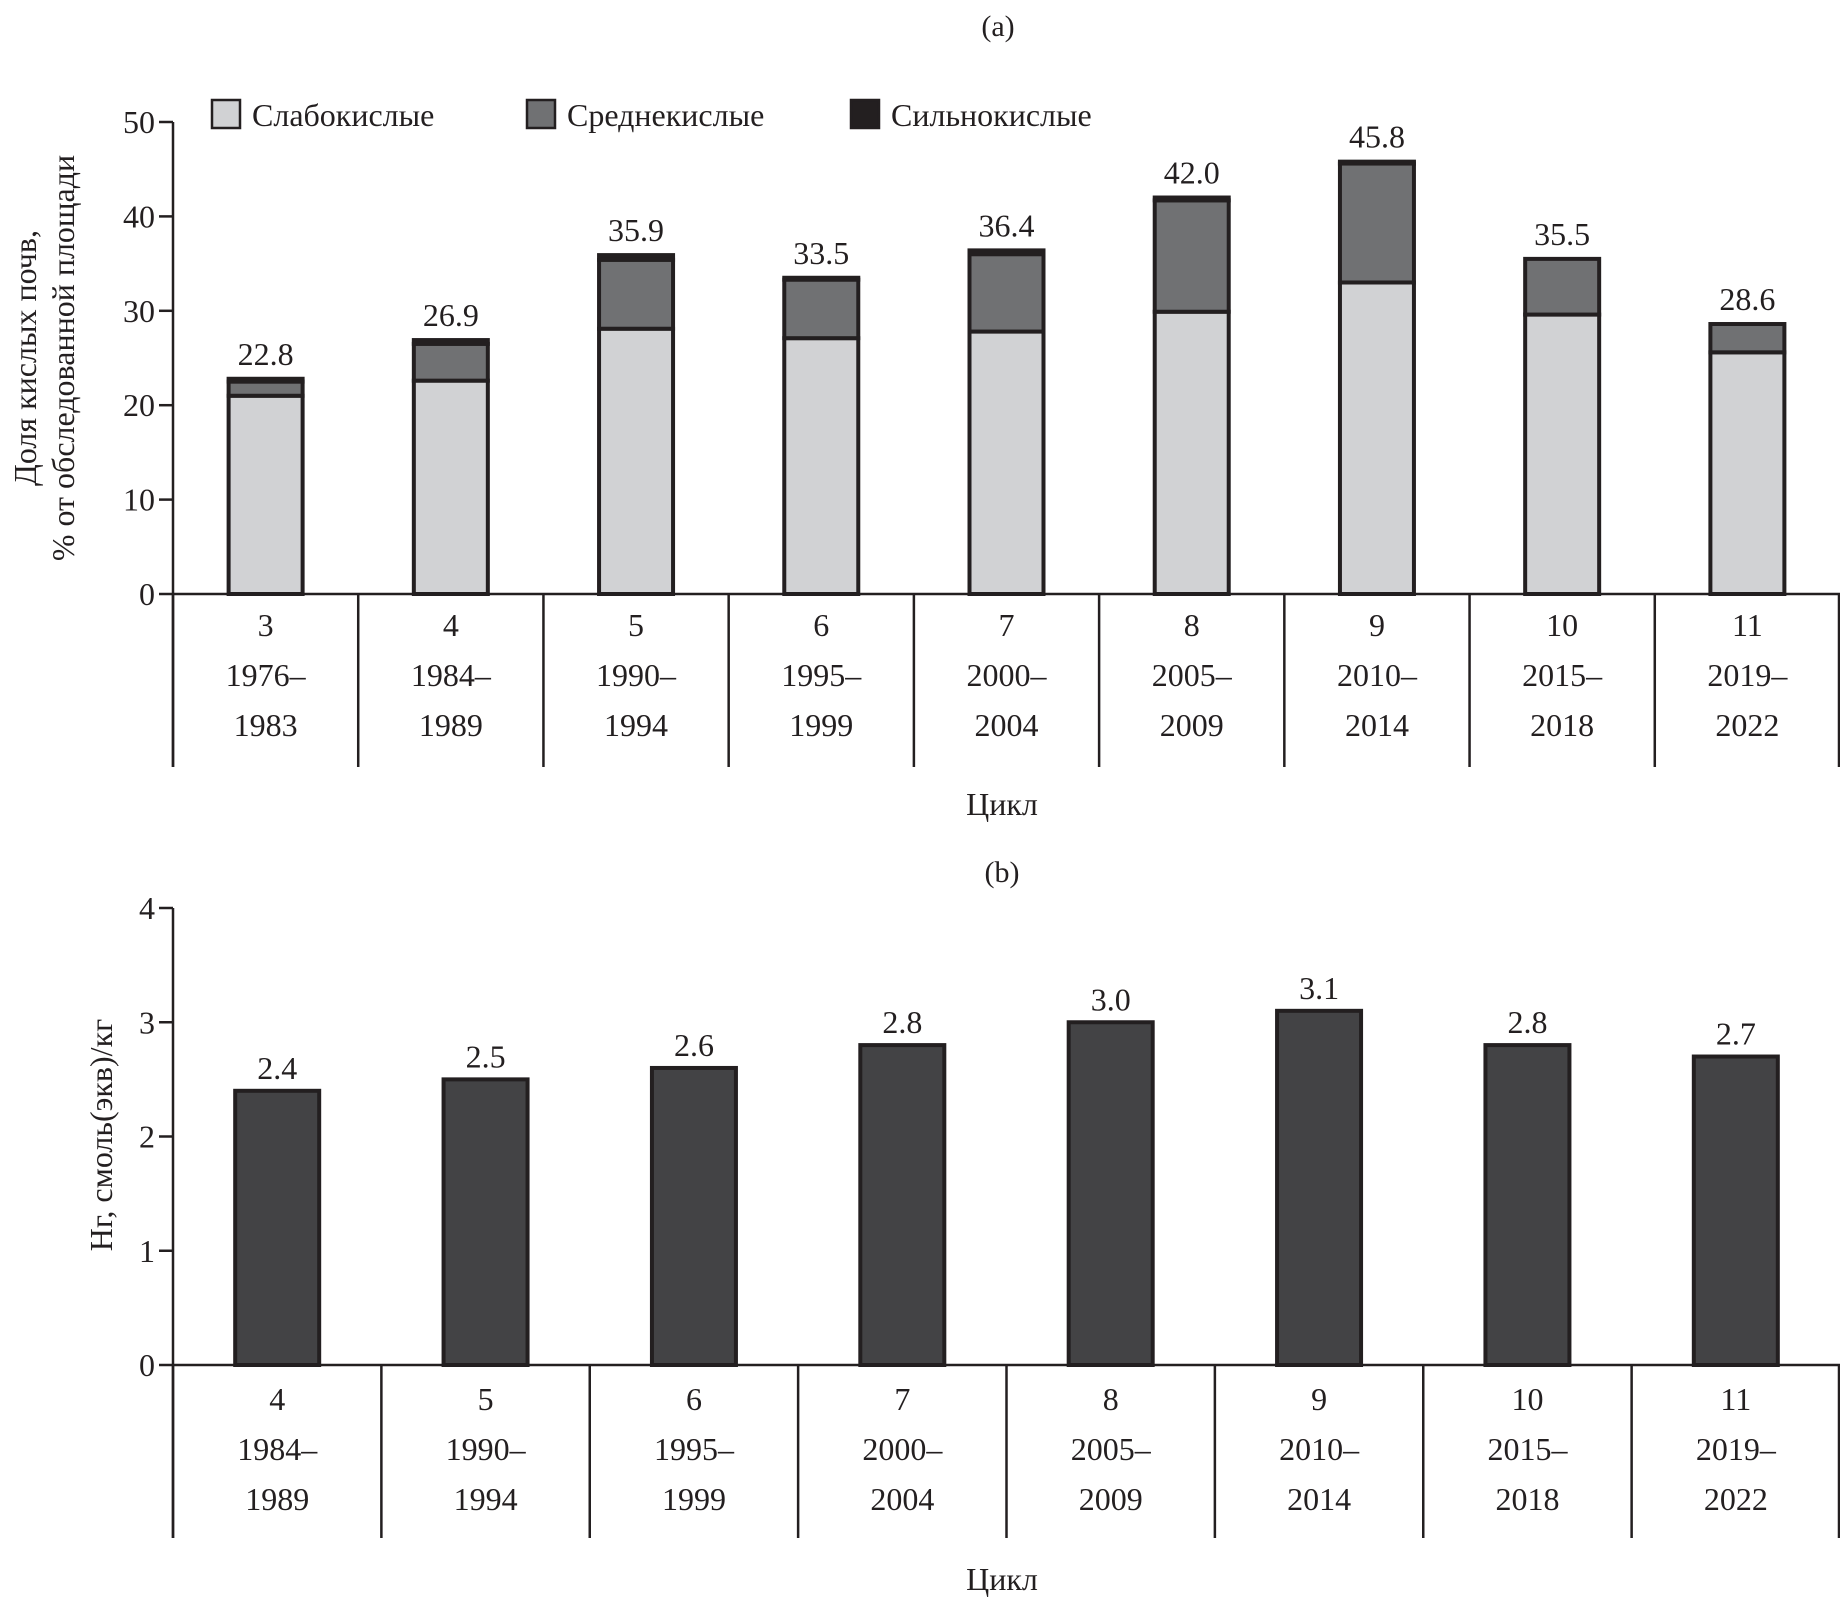 The image size is (1840, 1606). What do you see at coordinates (147, 594) in the screenshot?
I see `y-tick-label: 0` at bounding box center [147, 594].